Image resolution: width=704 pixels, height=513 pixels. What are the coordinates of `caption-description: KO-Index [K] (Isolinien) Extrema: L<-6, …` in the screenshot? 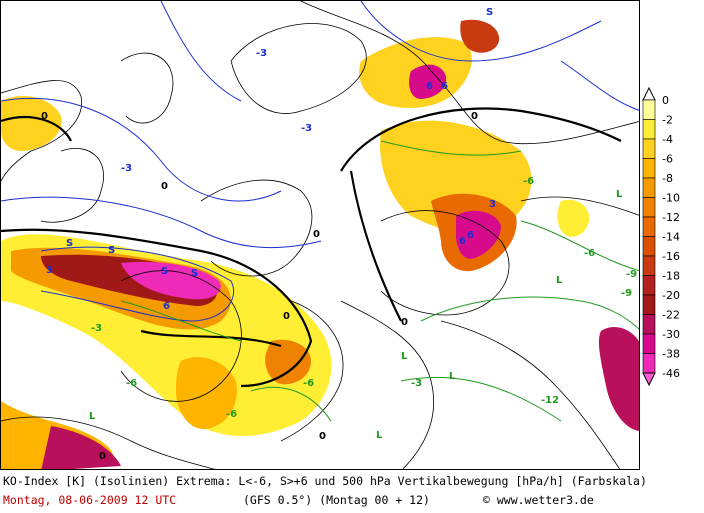 It's located at (325, 481).